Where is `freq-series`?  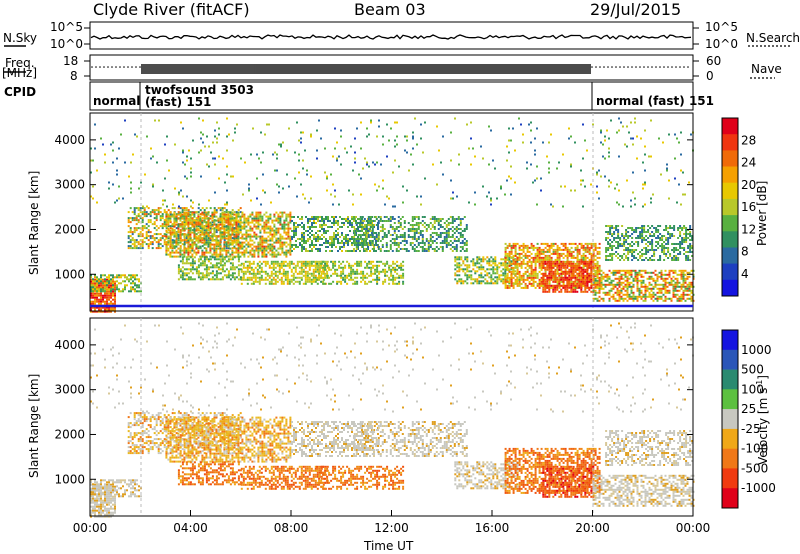 freq-series is located at coordinates (366, 69).